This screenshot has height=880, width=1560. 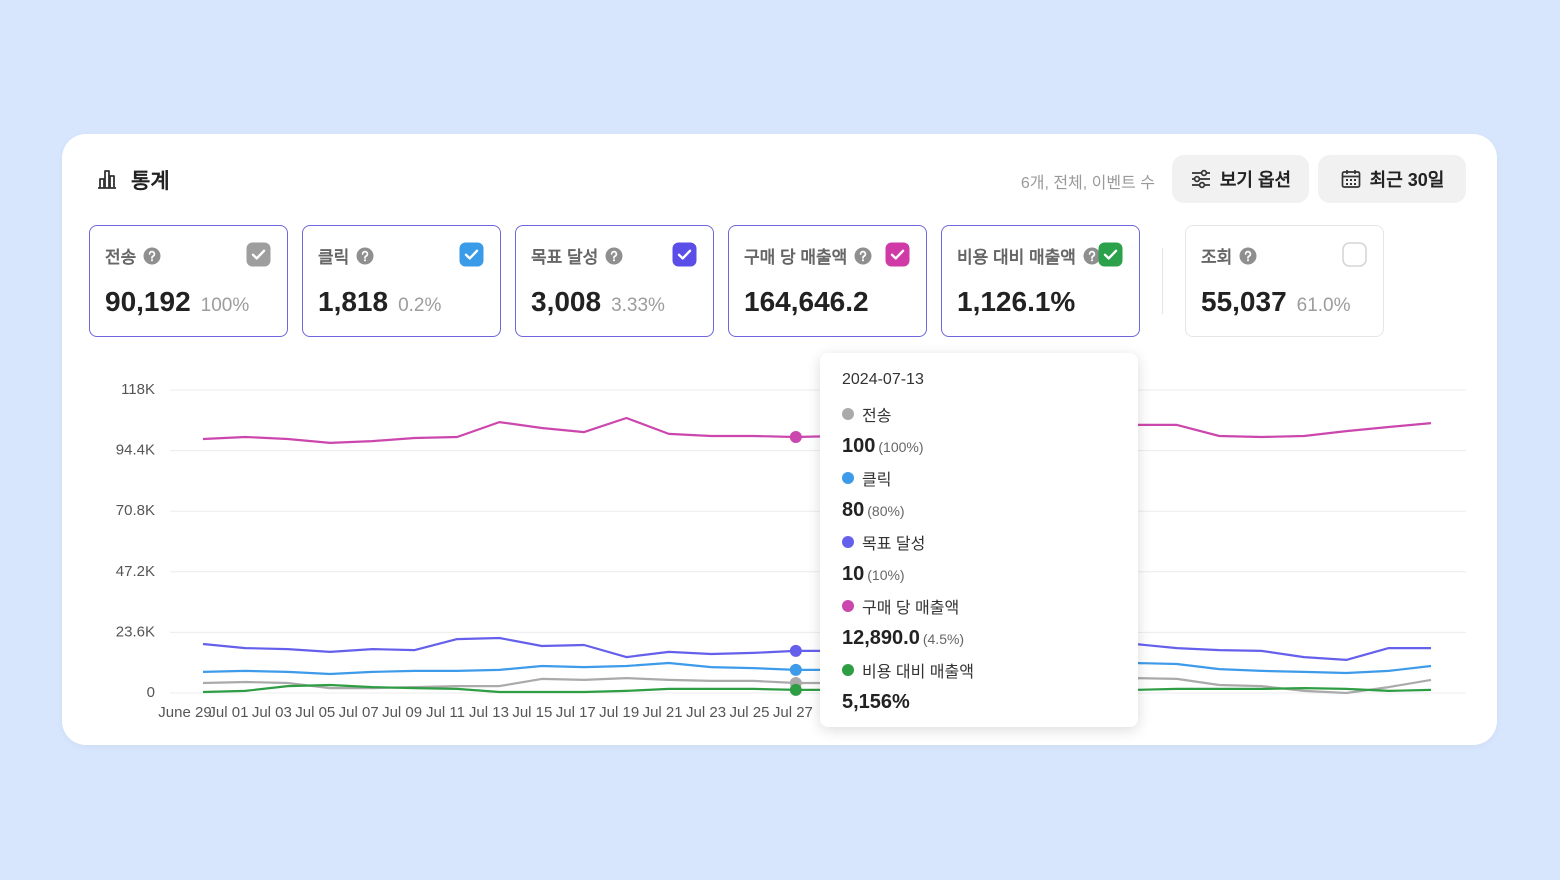 What do you see at coordinates (901, 447) in the screenshot?
I see `tooltip-percent: (100%)` at bounding box center [901, 447].